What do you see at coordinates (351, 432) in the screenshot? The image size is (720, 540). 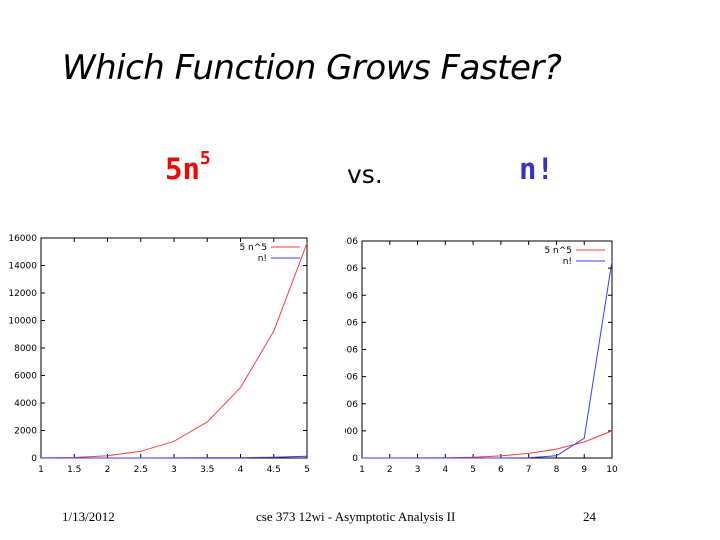 I see `right-chart-y-tick-label: 500000` at bounding box center [351, 432].